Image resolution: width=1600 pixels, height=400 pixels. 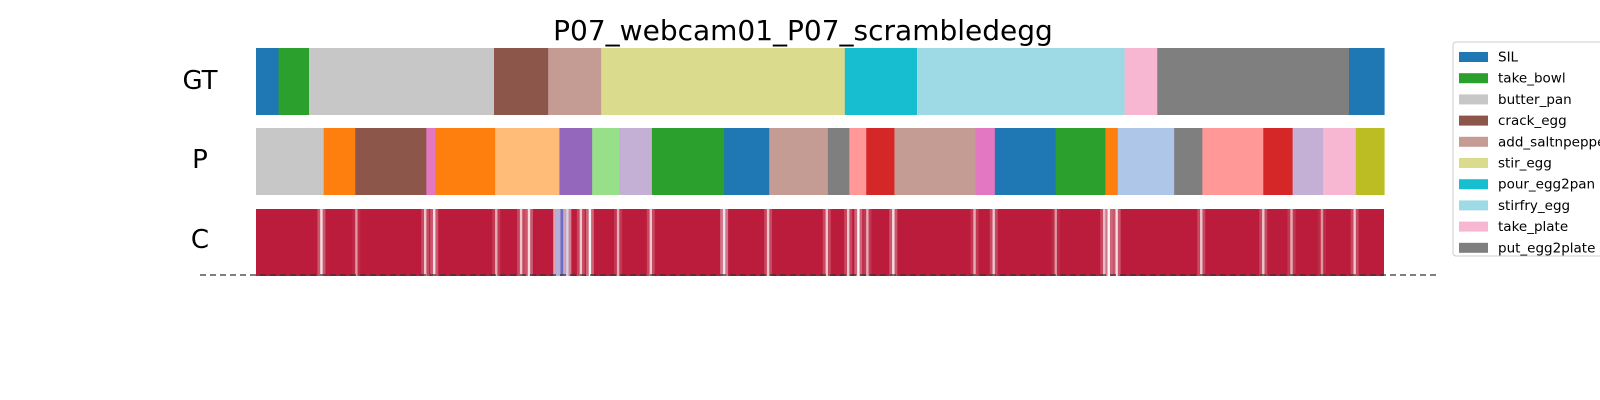 I want to click on legend-label: put_egg2plate, so click(x=1546, y=248).